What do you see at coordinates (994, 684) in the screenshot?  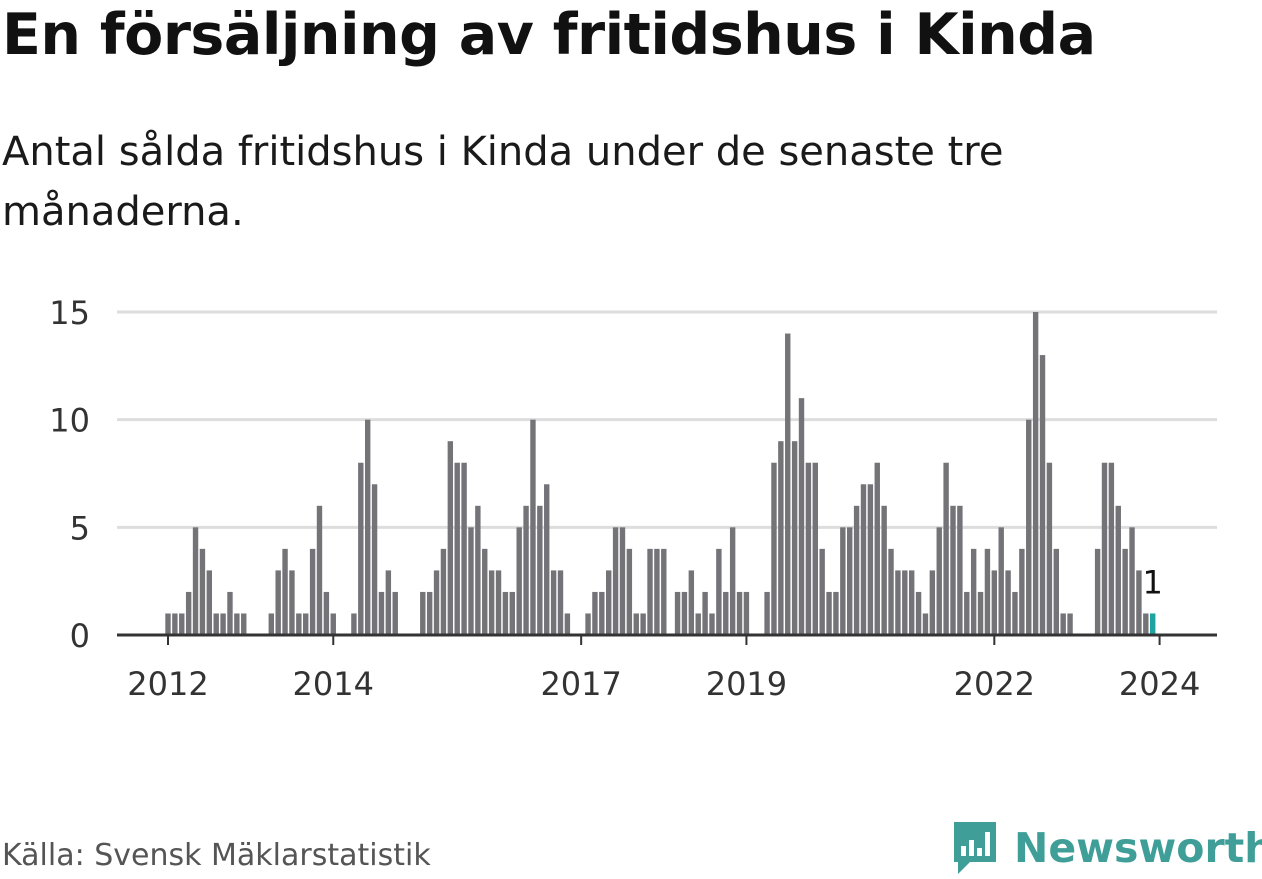 I see `x-tick-label: 2022` at bounding box center [994, 684].